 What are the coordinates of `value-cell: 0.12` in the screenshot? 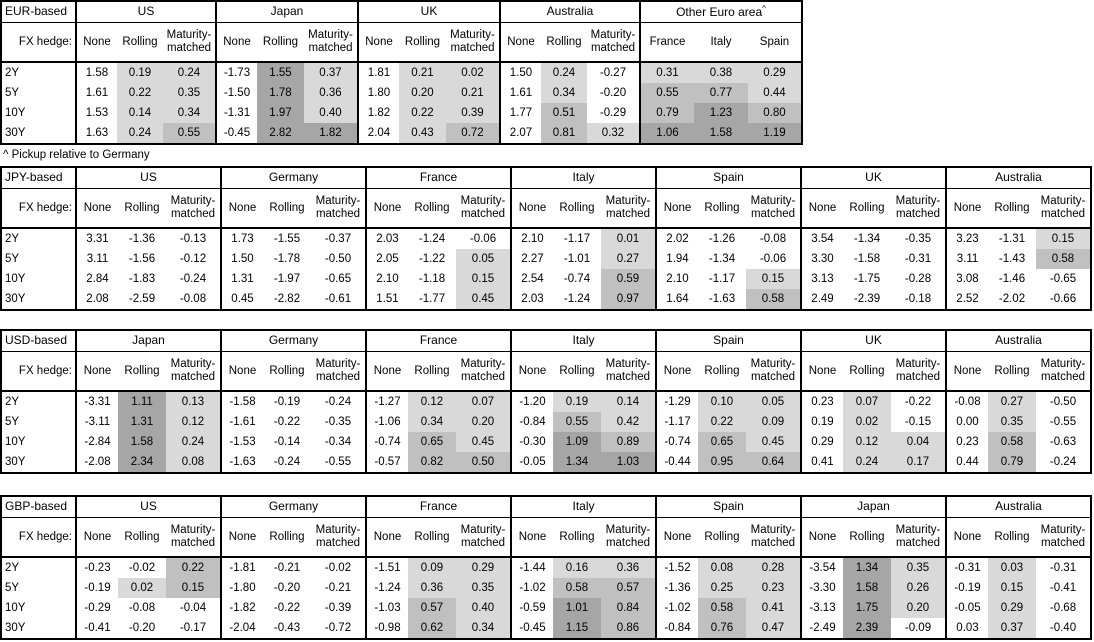 It's located at (867, 442).